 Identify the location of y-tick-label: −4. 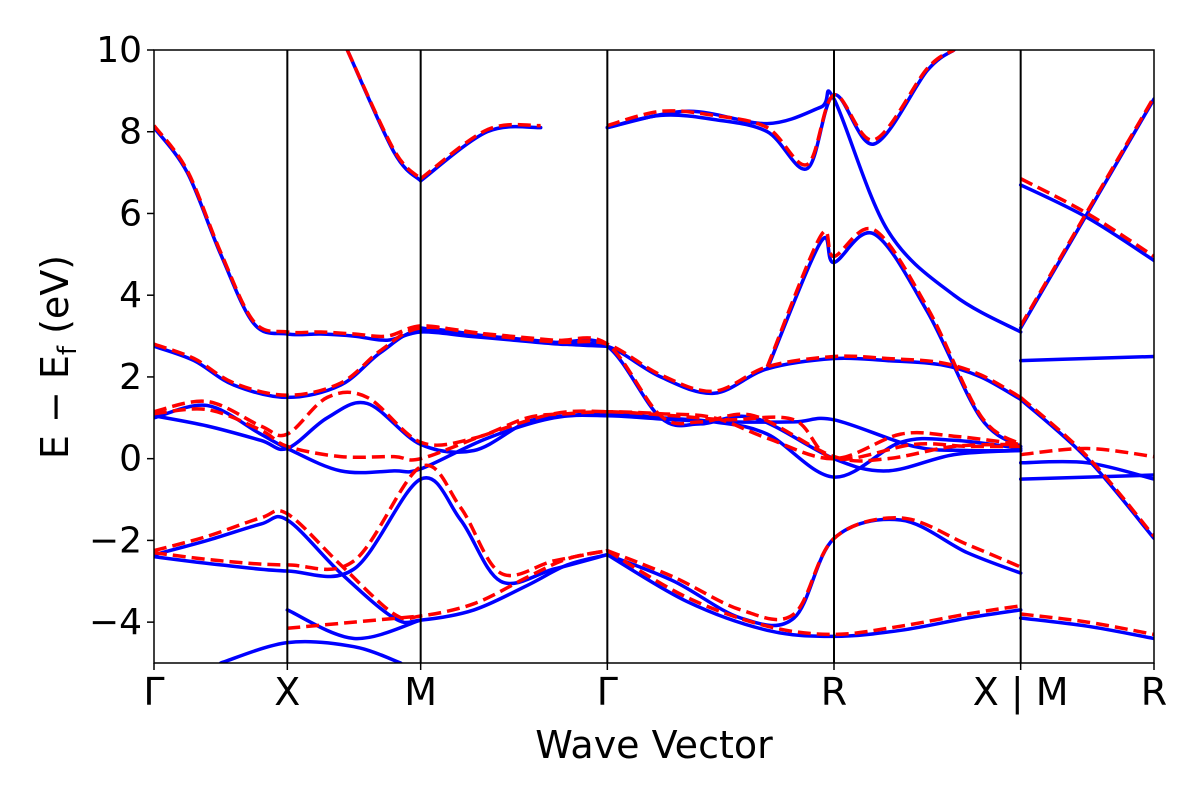
(115, 622).